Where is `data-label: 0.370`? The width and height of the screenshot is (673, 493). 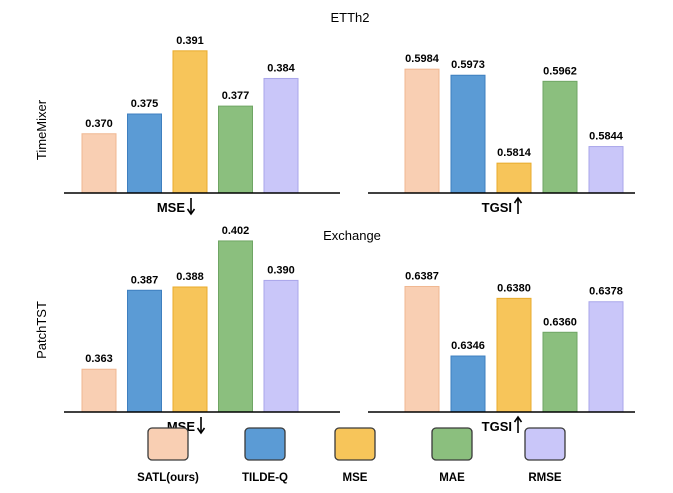 data-label: 0.370 is located at coordinates (99, 124).